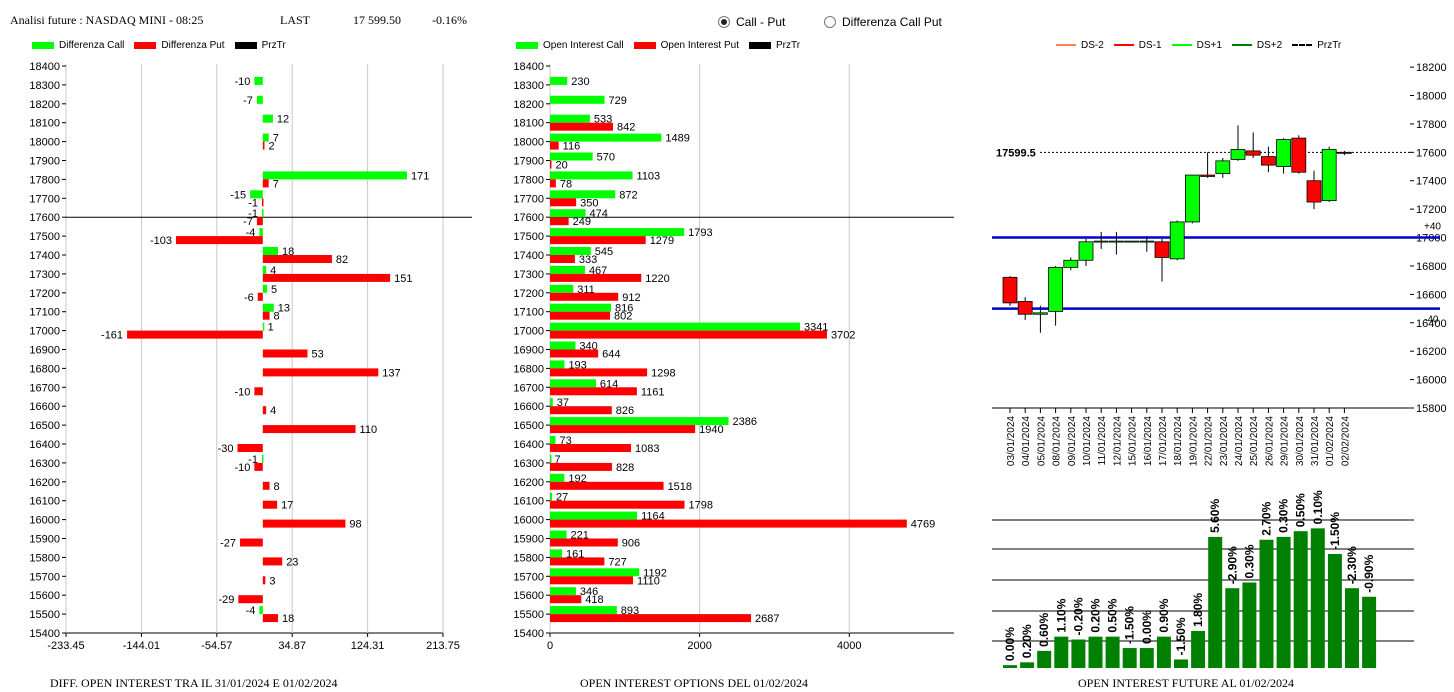  I want to click on y-tick-label: 18200, so click(1431, 68).